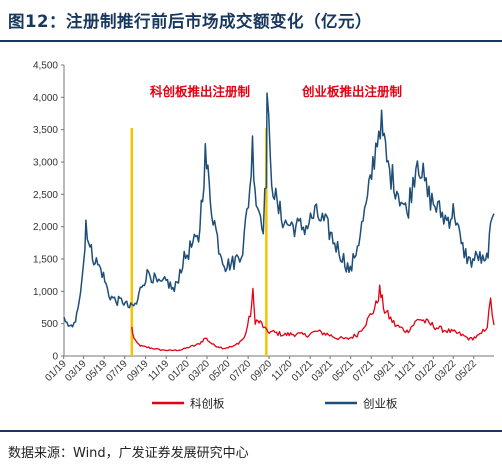 This screenshot has height=470, width=502. I want to click on x-tick-label: 09/19, so click(138, 371).